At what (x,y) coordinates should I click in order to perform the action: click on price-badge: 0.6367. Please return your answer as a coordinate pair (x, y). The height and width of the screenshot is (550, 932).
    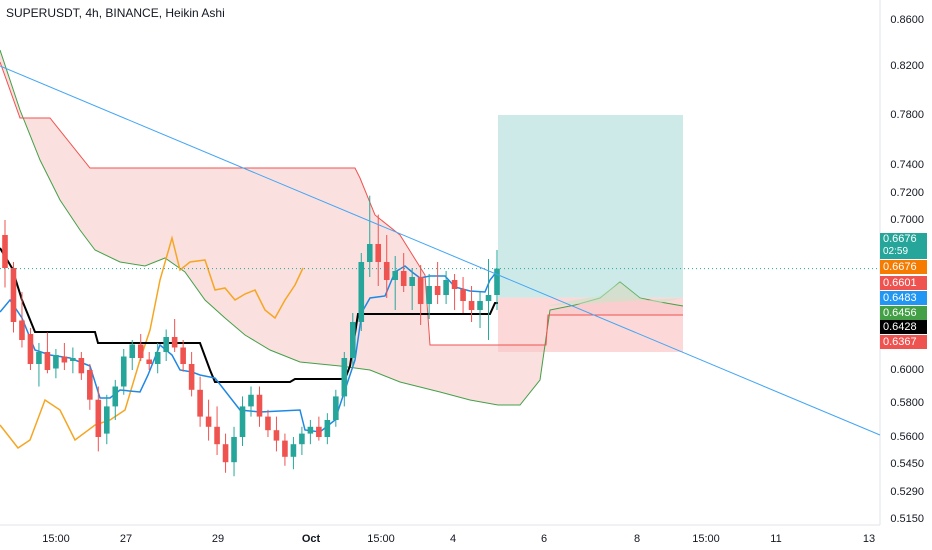
    Looking at the image, I should click on (903, 342).